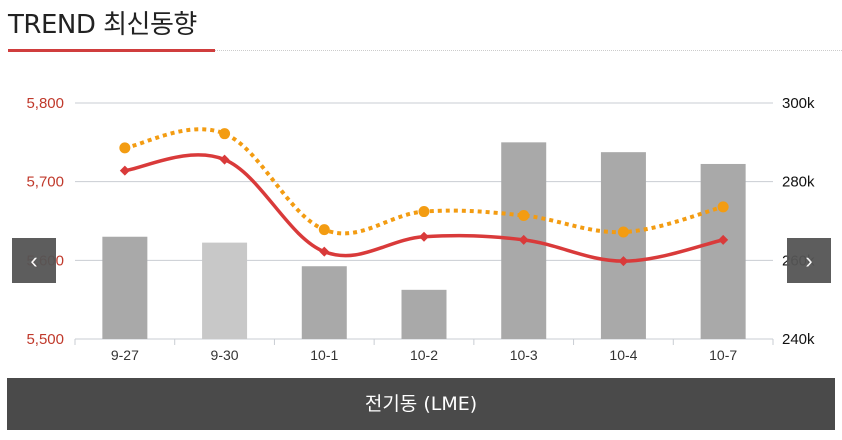  What do you see at coordinates (524, 355) in the screenshot?
I see `x-tick-label: 10-3` at bounding box center [524, 355].